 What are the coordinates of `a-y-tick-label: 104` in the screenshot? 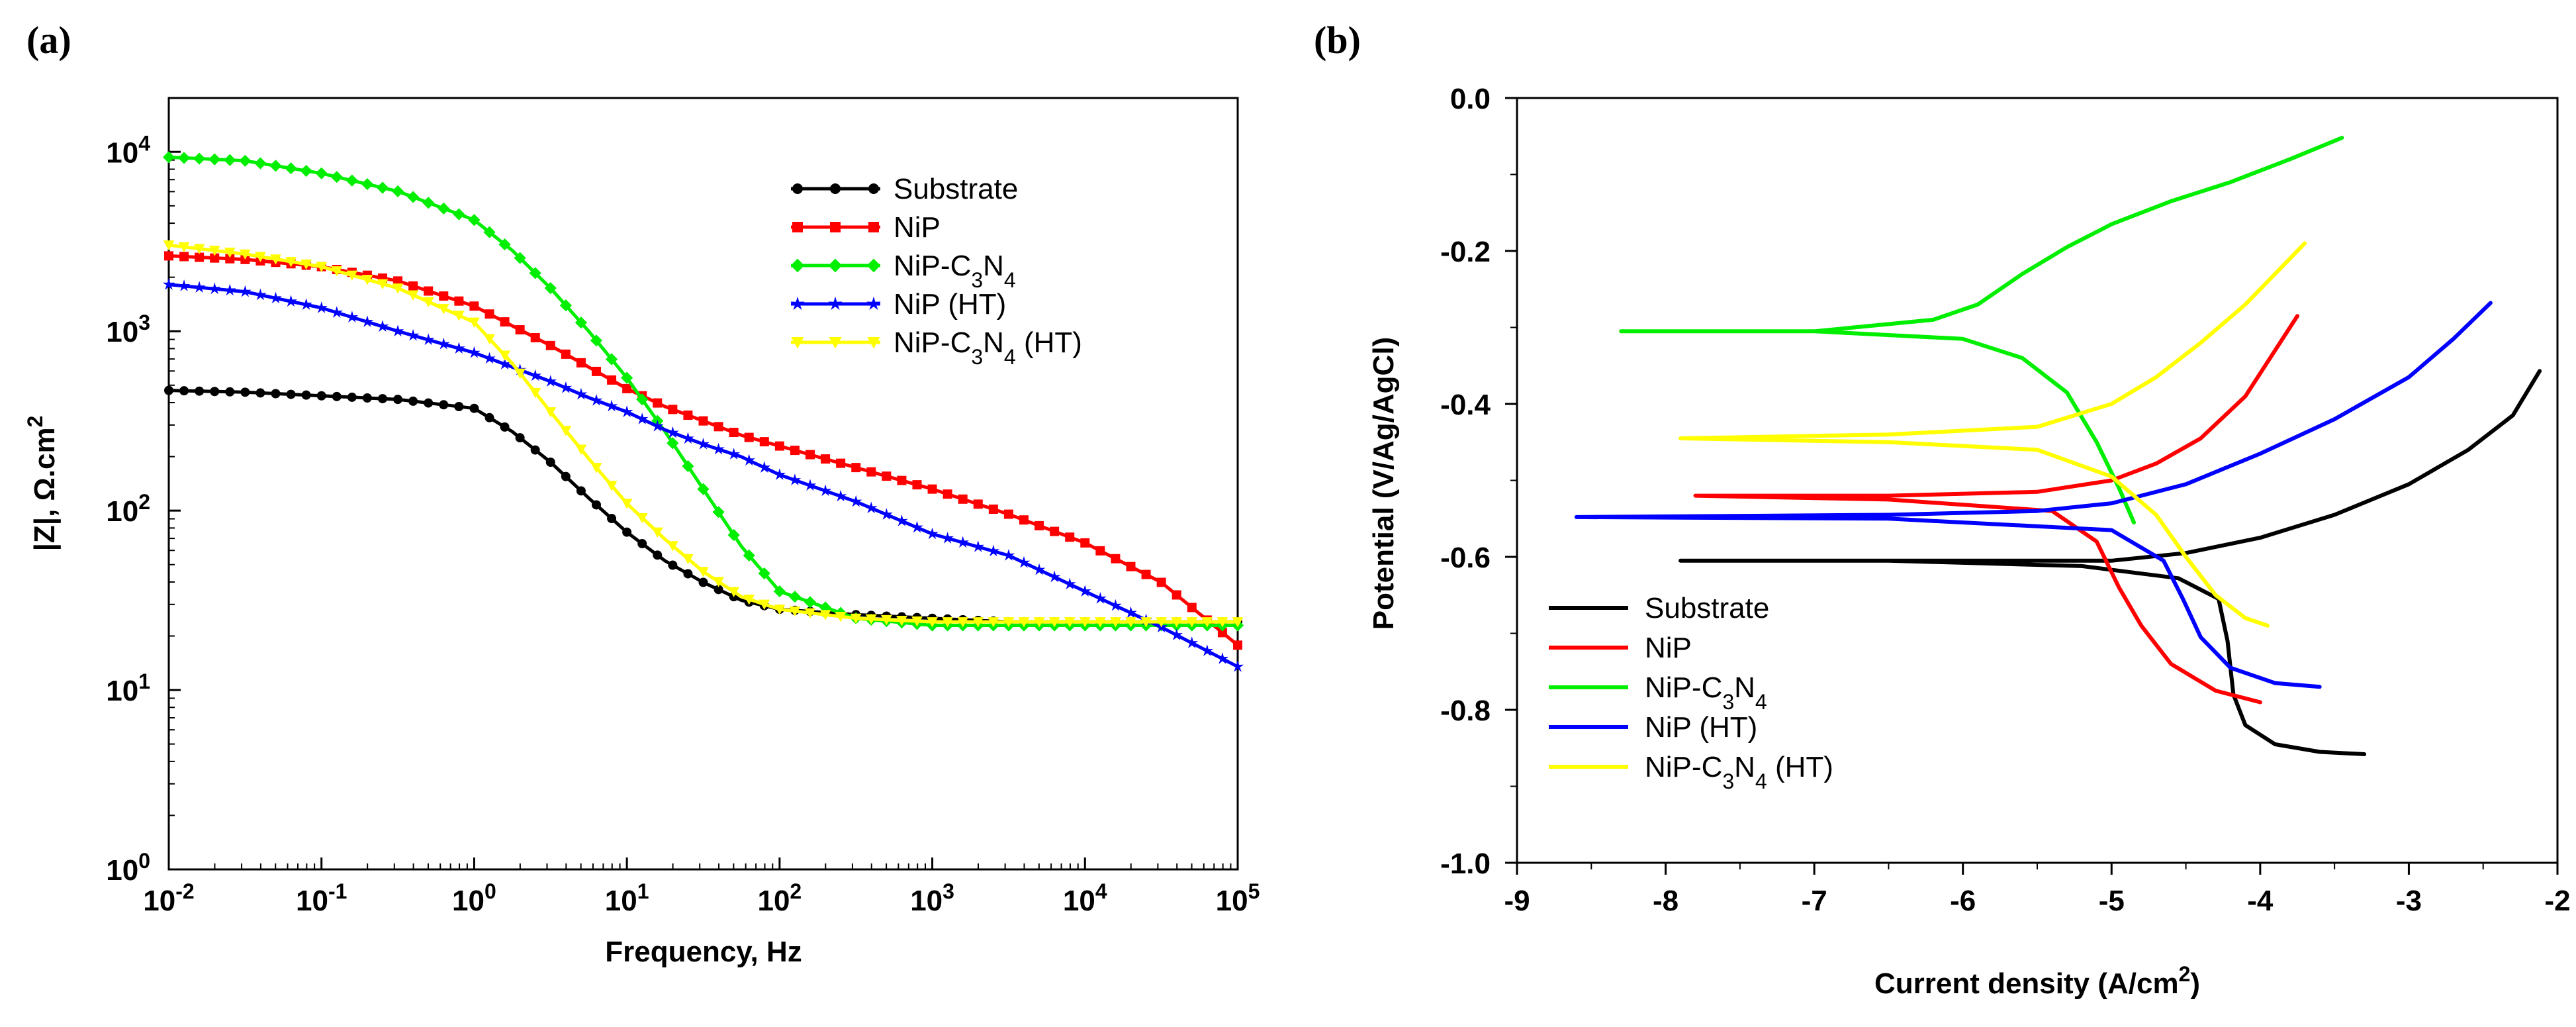 It's located at (128, 150).